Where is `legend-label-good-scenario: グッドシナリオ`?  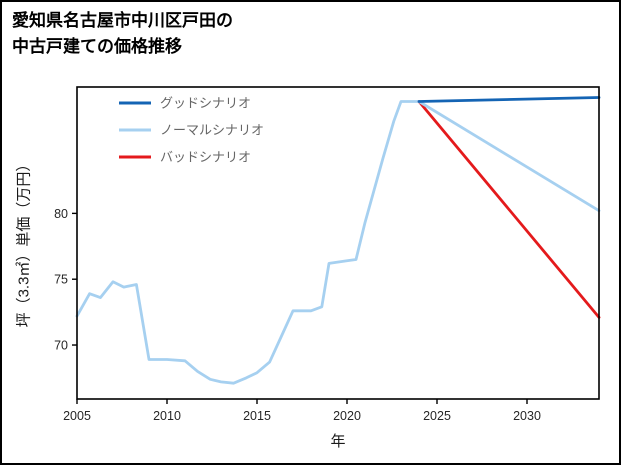
legend-label-good-scenario: グッドシナリオ is located at coordinates (205, 103).